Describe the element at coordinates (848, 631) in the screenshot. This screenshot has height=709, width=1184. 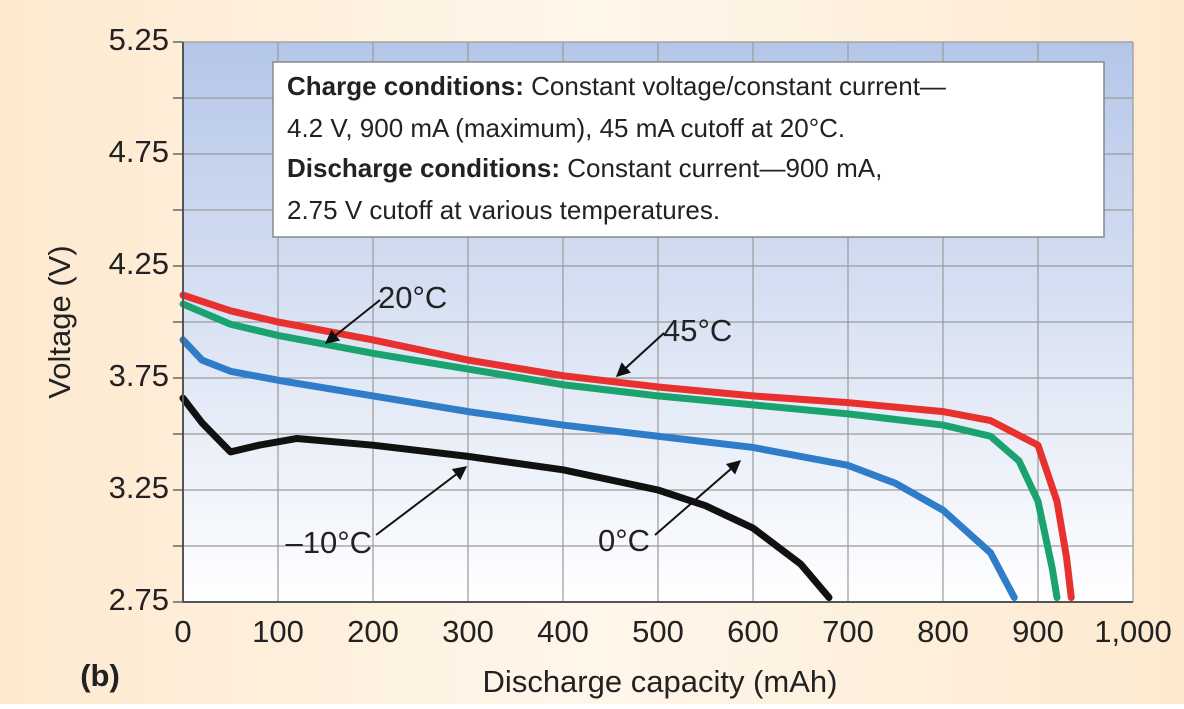
I see `x-tick-label: 700` at that location.